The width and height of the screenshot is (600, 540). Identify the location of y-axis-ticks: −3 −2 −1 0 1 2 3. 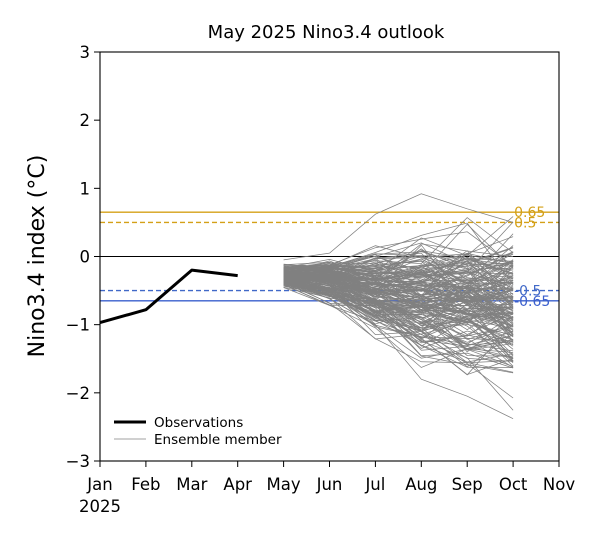
(83, 257).